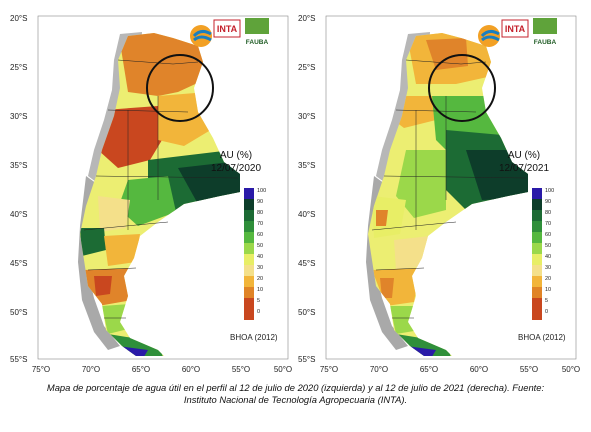 This screenshot has width=591, height=432. What do you see at coordinates (260, 213) in the screenshot?
I see `legend-tick-label: 80` at bounding box center [260, 213].